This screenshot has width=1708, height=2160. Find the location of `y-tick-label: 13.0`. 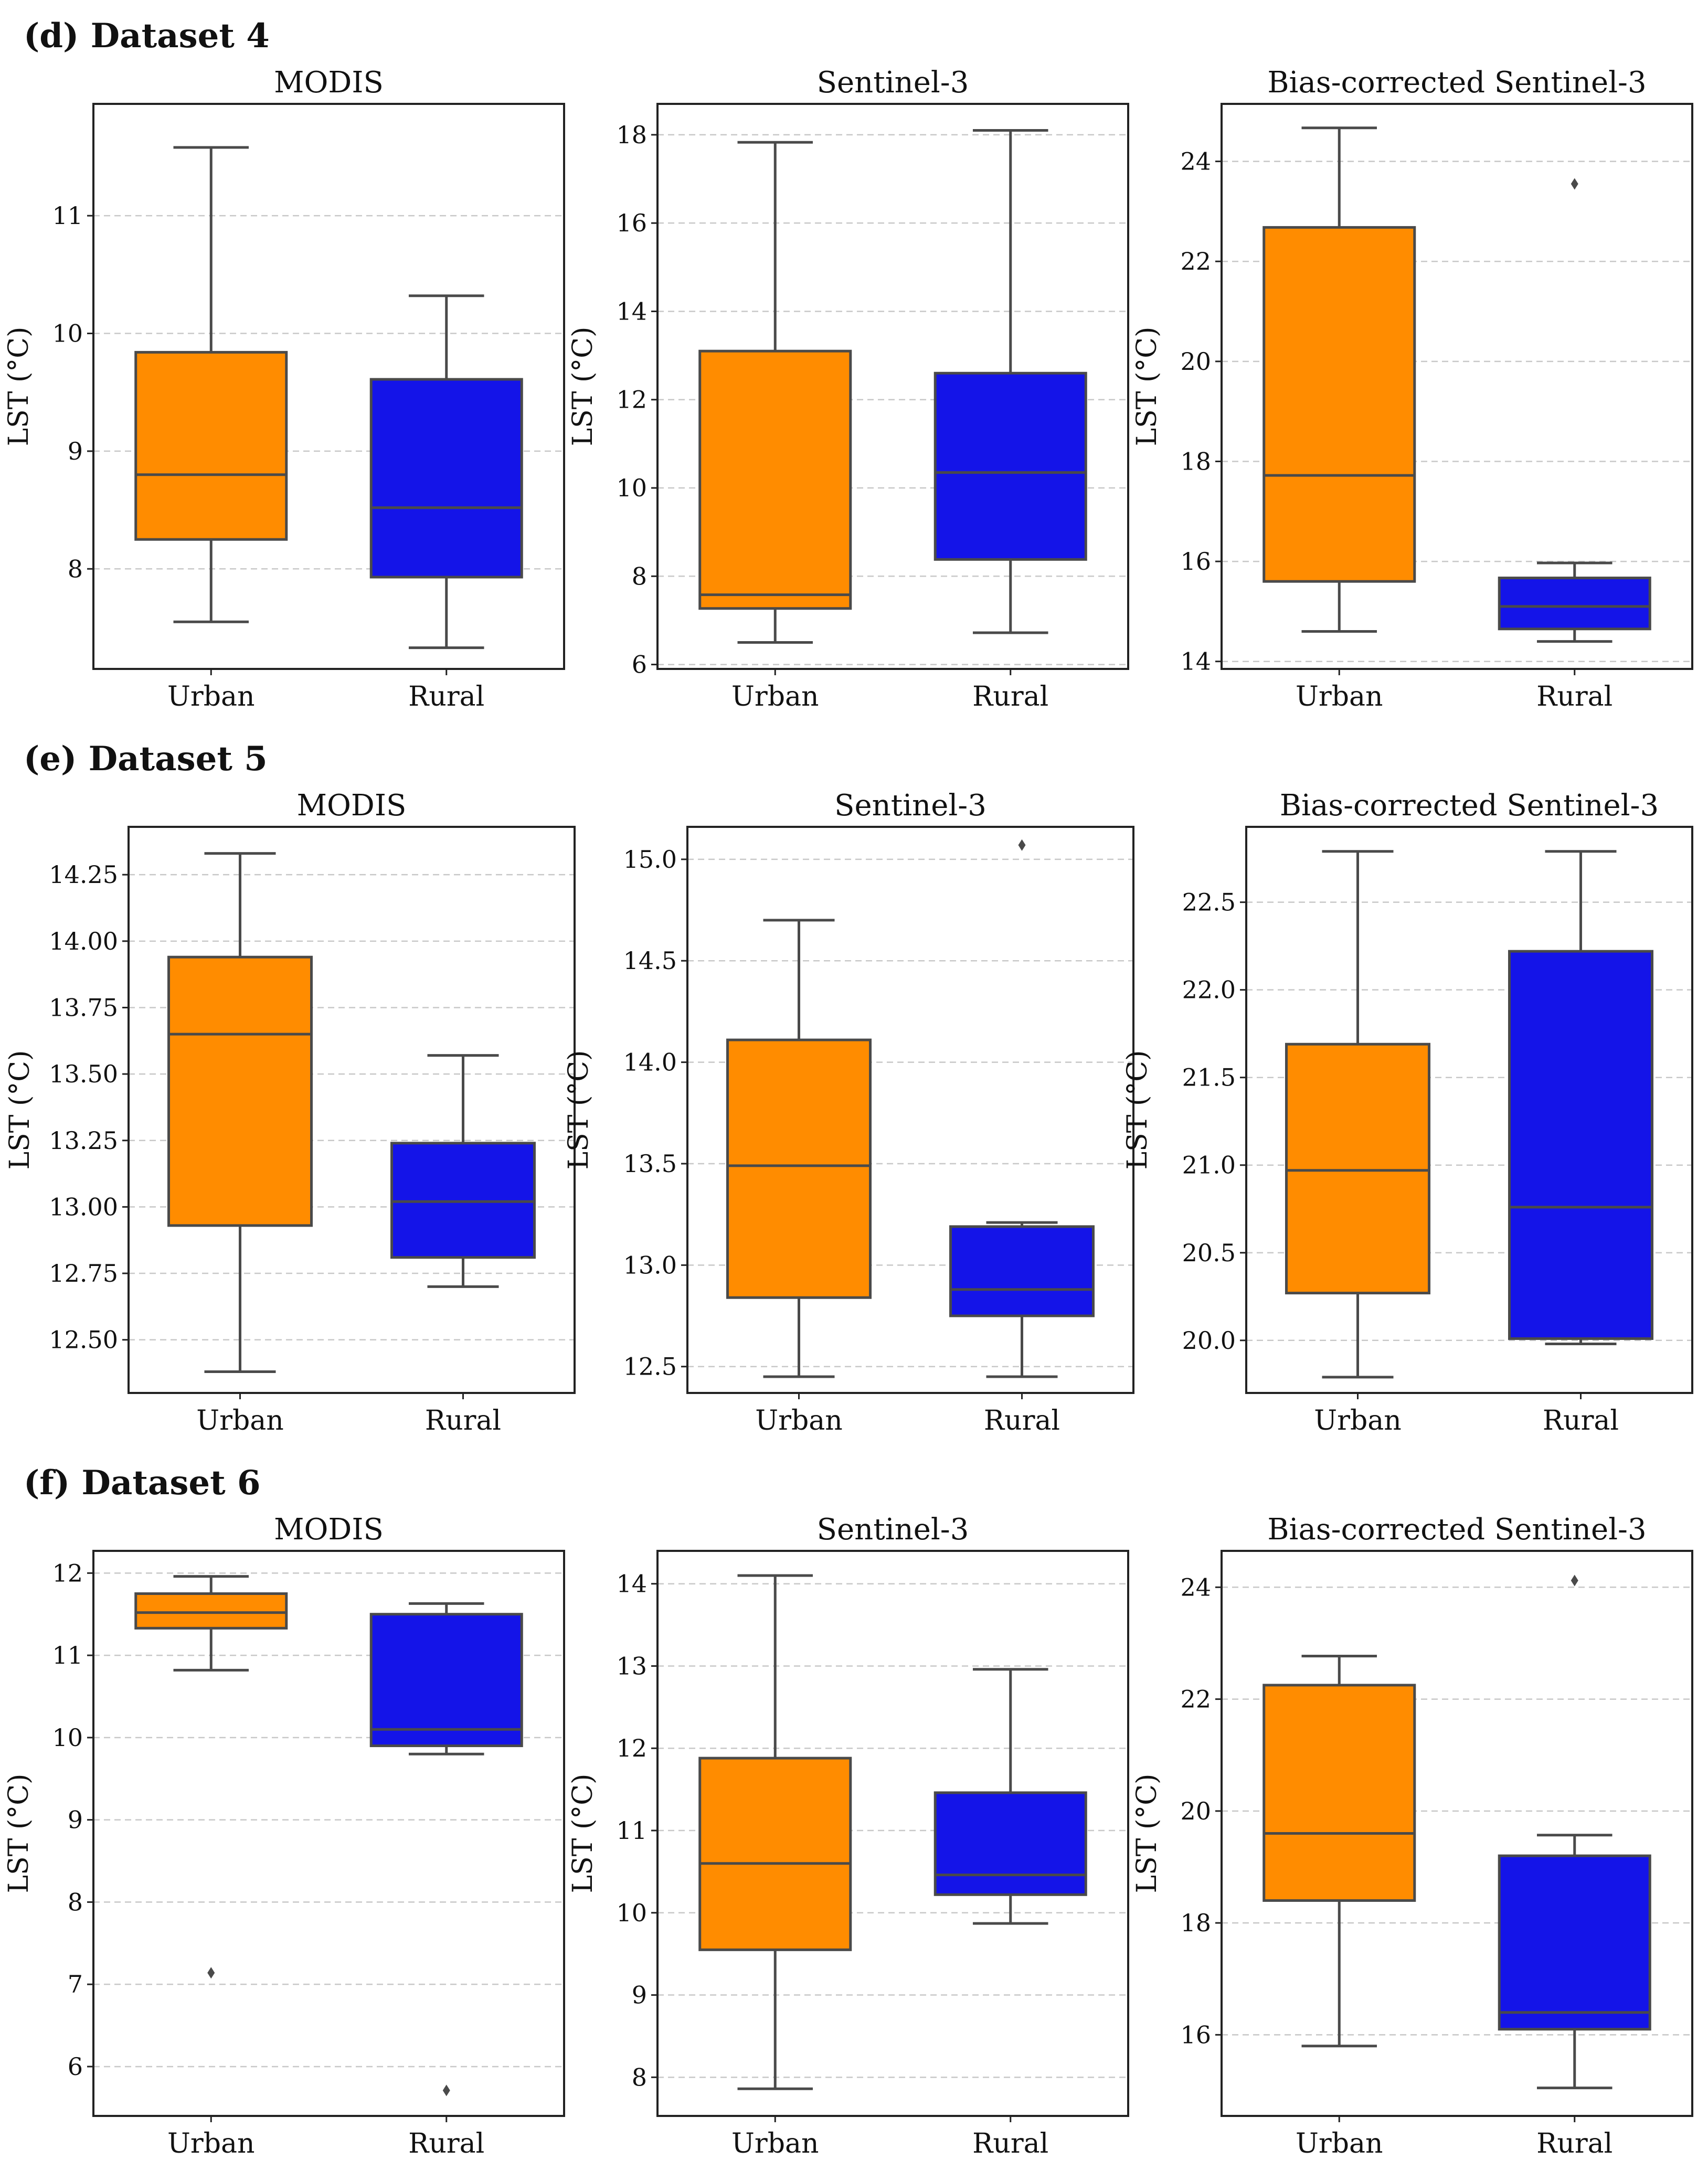

y-tick-label: 13.0 is located at coordinates (650, 1265).